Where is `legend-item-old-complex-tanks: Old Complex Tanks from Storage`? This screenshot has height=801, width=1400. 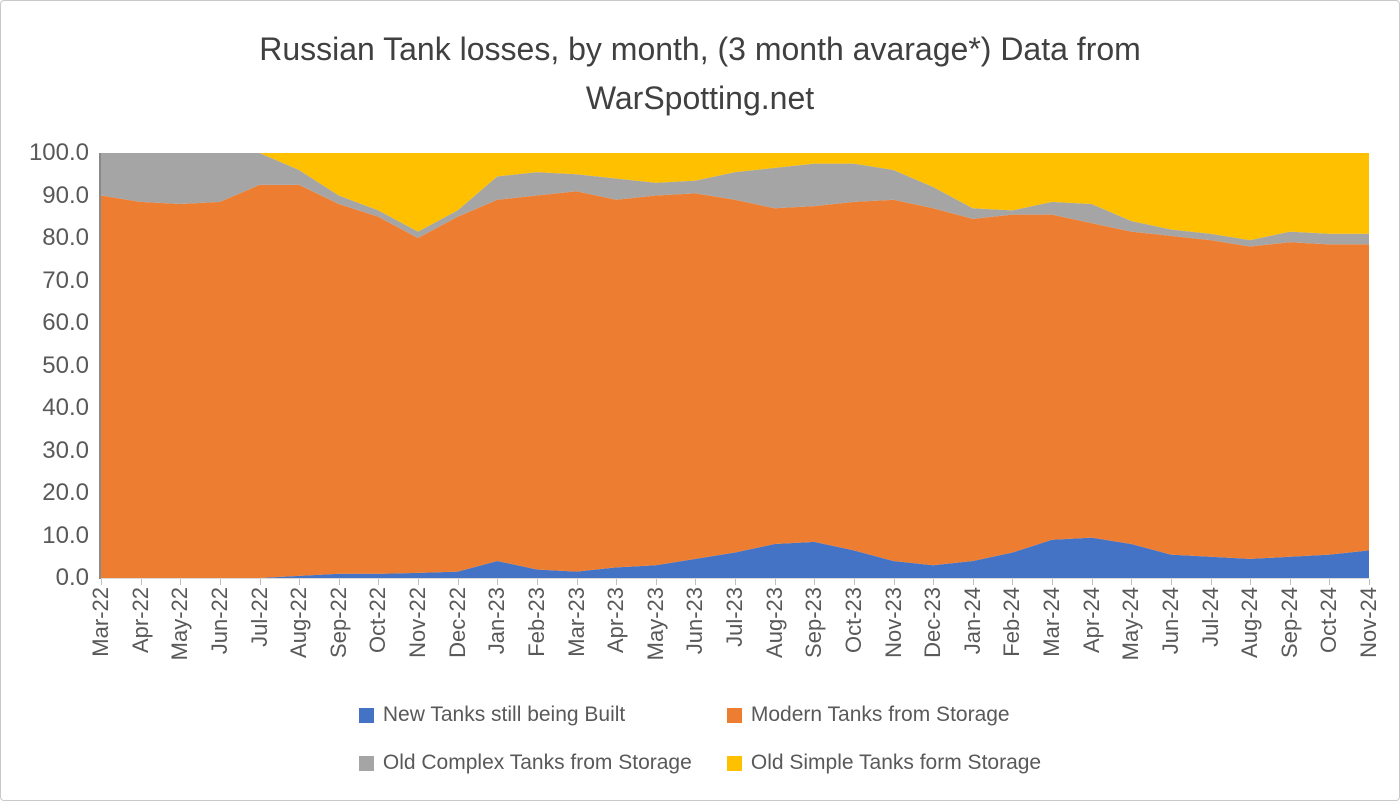 legend-item-old-complex-tanks: Old Complex Tanks from Storage is located at coordinates (542, 763).